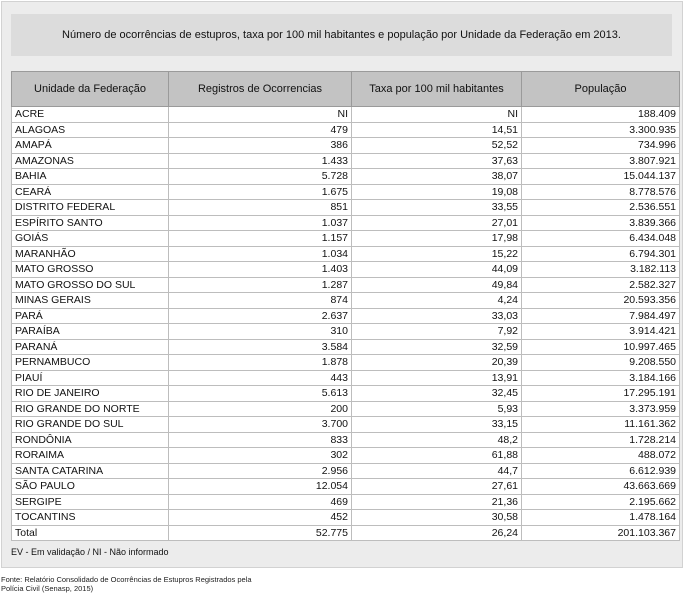 The image size is (685, 600). What do you see at coordinates (600, 362) in the screenshot?
I see `cell-populacao: 9.208.550` at bounding box center [600, 362].